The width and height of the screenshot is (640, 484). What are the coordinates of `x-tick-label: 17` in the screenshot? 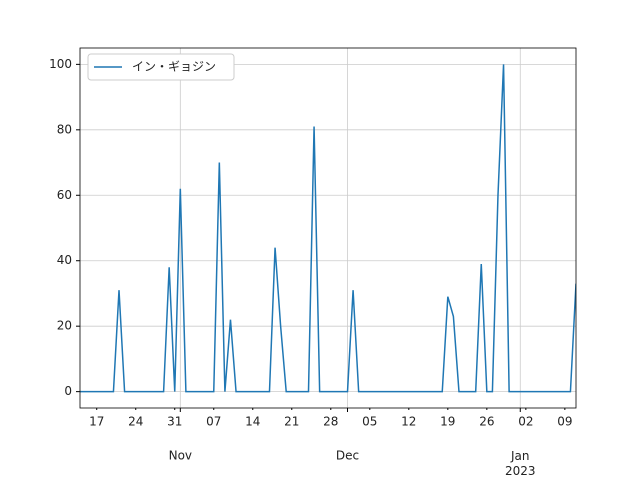 It's located at (96, 422).